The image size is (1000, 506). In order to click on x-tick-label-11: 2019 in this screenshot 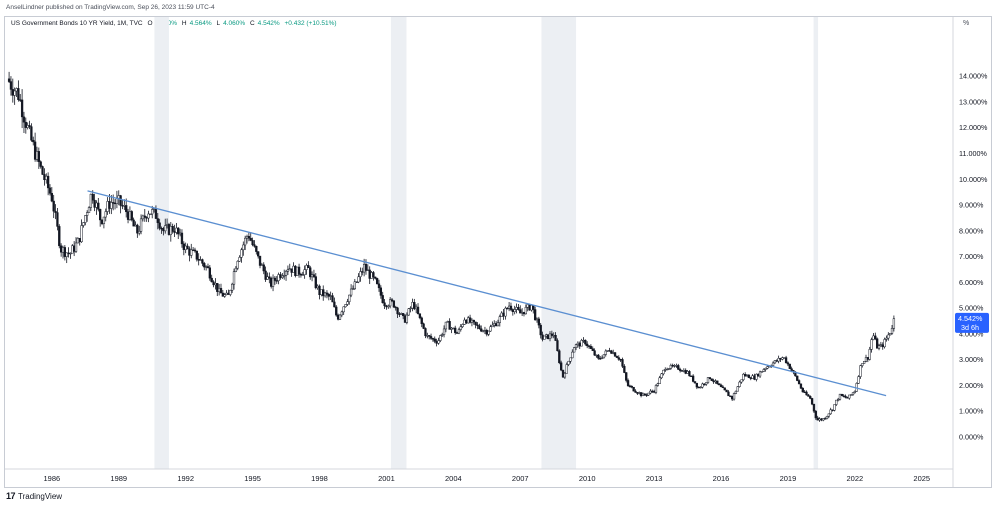, I will do `click(788, 478)`.